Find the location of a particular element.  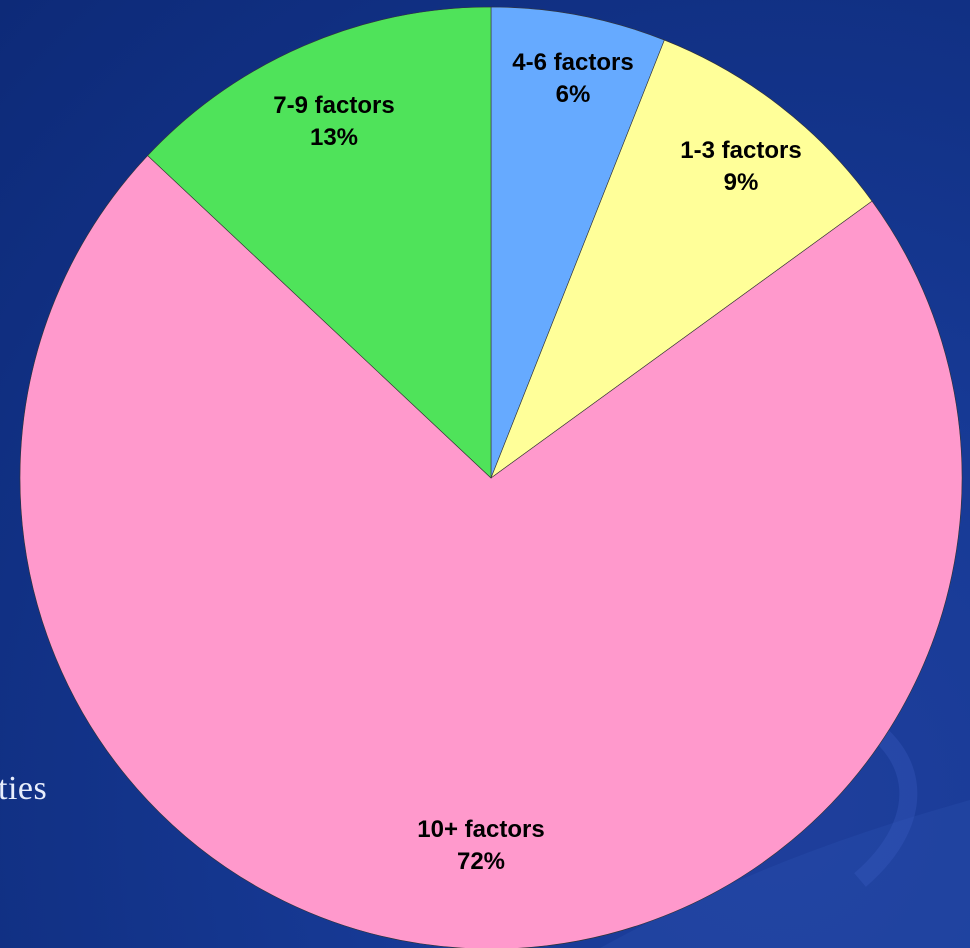

slide-text-fragment: ties is located at coordinates (24, 788).